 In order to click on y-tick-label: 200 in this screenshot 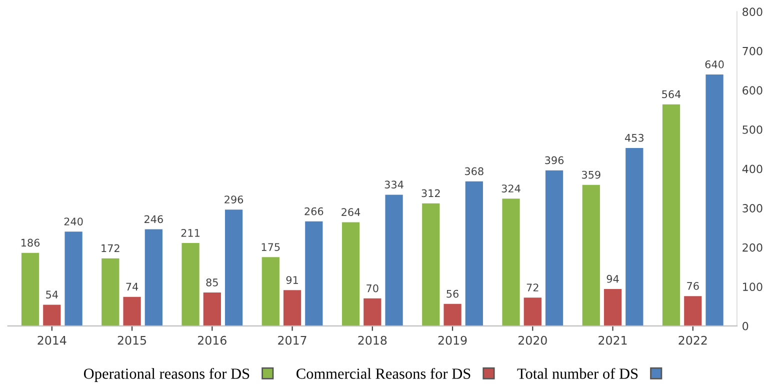, I will do `click(752, 247)`.